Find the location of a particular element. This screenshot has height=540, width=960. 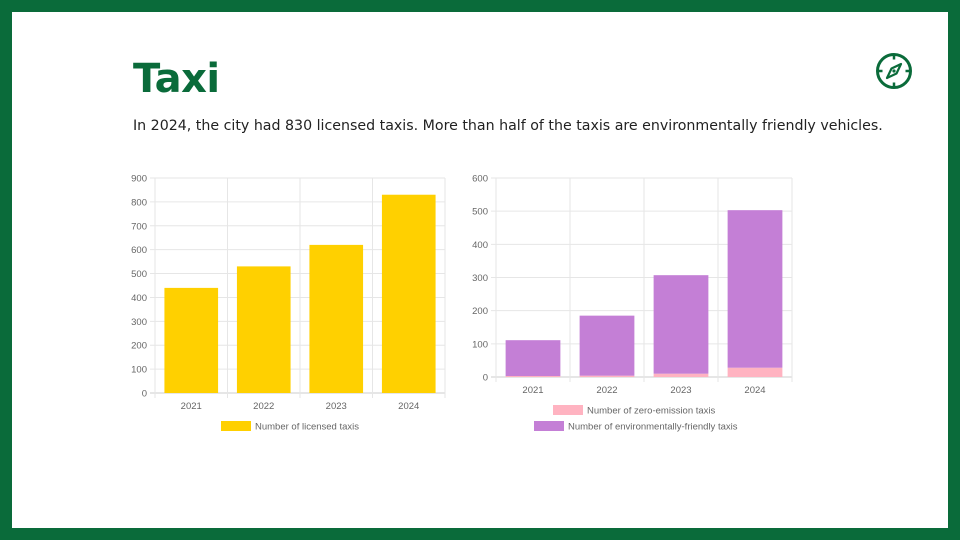

chart1-ytick-label: 200 is located at coordinates (139, 346).